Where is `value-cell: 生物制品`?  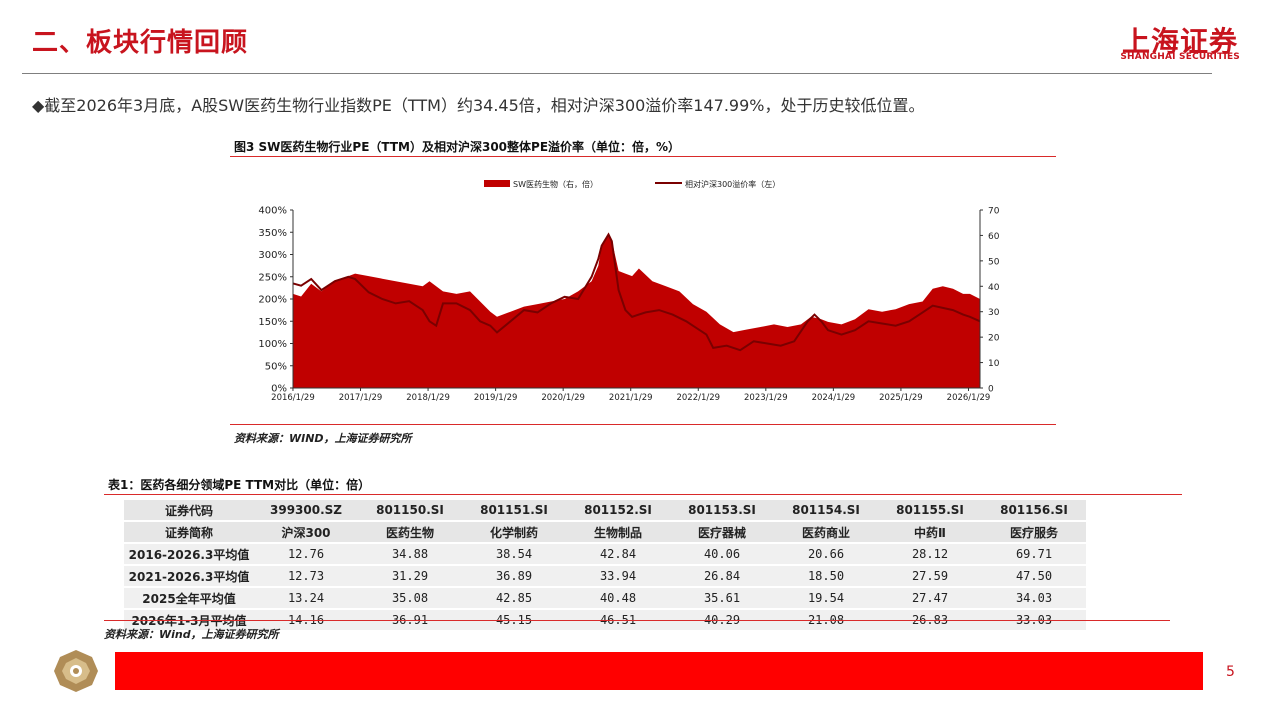 value-cell: 生物制品 is located at coordinates (618, 532).